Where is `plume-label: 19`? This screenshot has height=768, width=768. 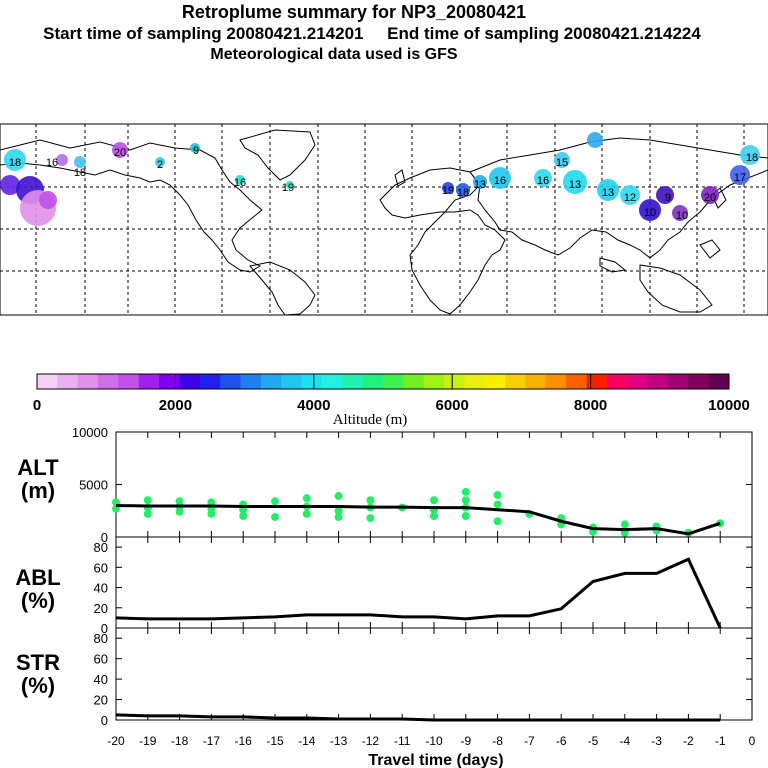
plume-label: 19 is located at coordinates (448, 191).